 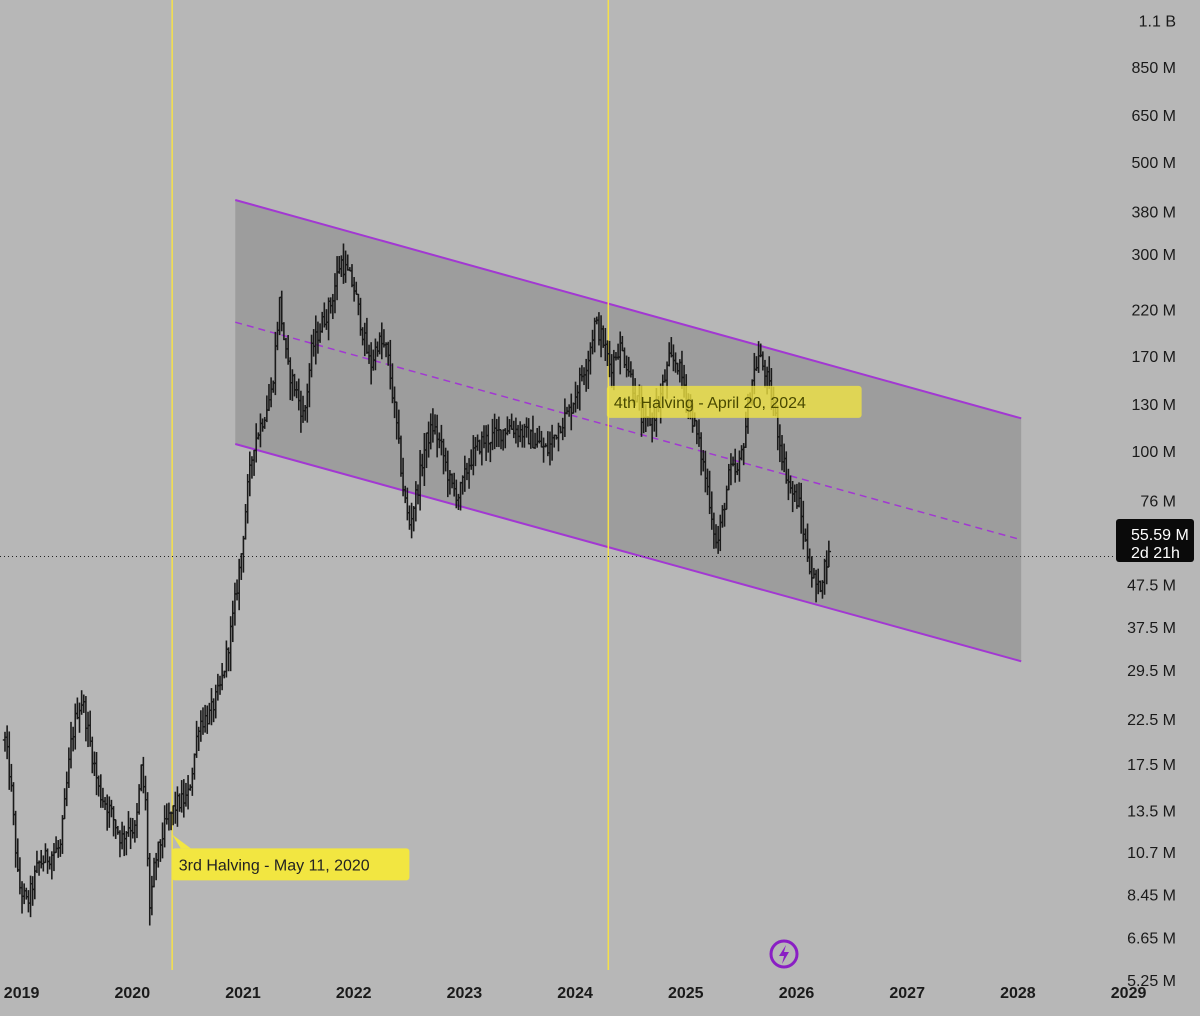 I want to click on y-tick-label: 650 M, so click(x=1154, y=116).